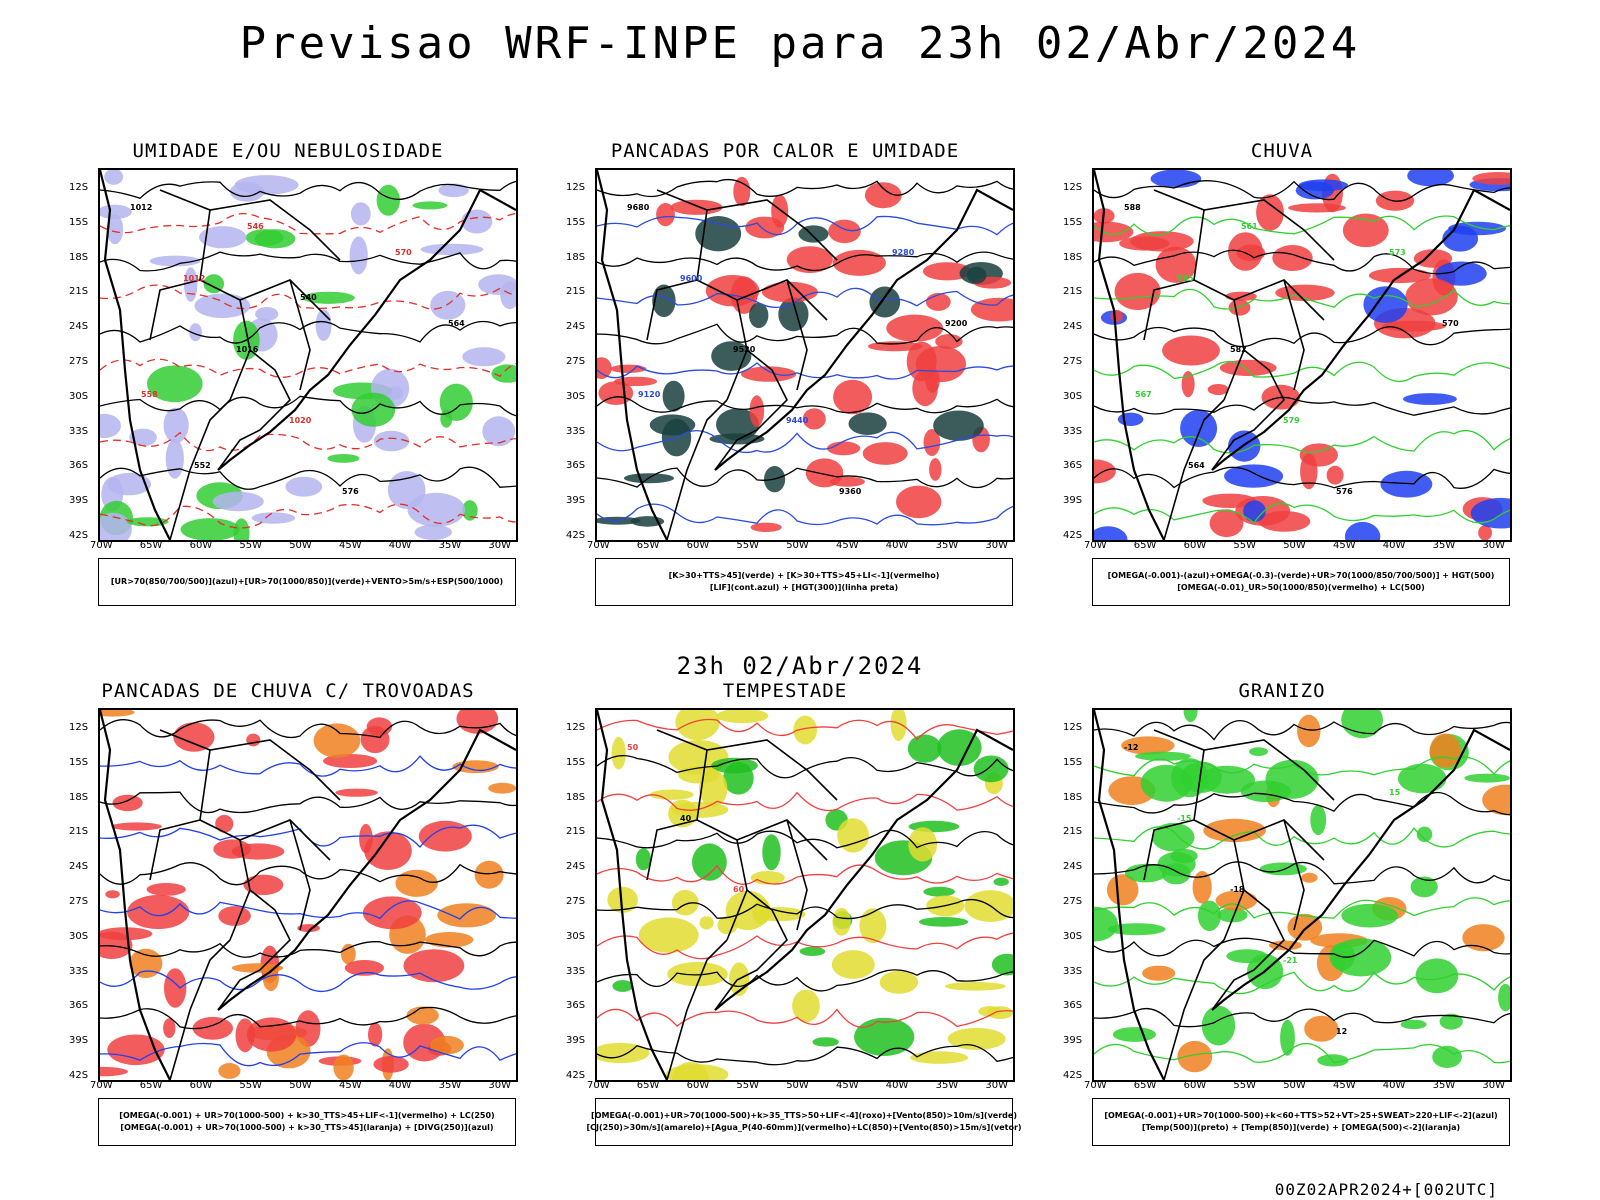 The width and height of the screenshot is (1600, 1200). What do you see at coordinates (576, 762) in the screenshot?
I see `y-tick-label: 15S` at bounding box center [576, 762].